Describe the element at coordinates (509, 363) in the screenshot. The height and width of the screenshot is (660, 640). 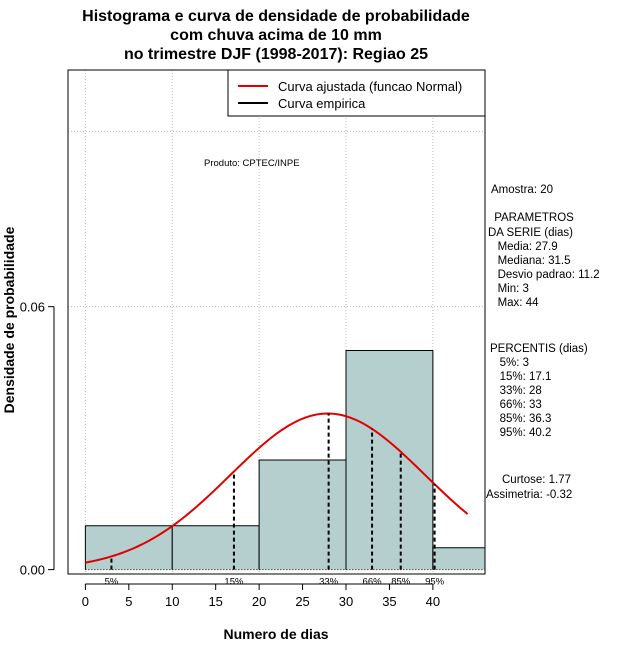
I see `percentis-line: 5%: 3` at that location.